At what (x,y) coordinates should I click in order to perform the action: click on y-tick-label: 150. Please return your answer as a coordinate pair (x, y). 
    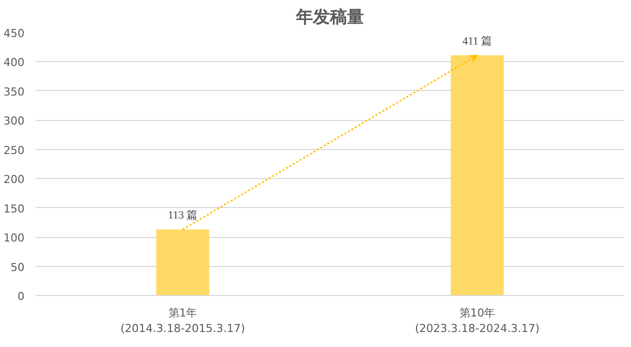
    Looking at the image, I should click on (14, 209).